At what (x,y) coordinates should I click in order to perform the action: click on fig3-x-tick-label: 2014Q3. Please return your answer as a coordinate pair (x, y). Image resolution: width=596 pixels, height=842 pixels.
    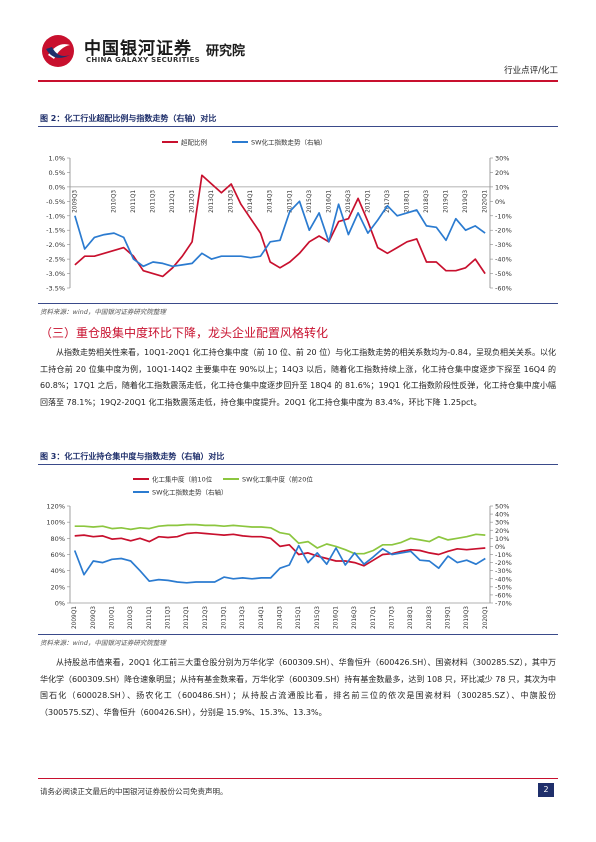
    Looking at the image, I should click on (281, 617).